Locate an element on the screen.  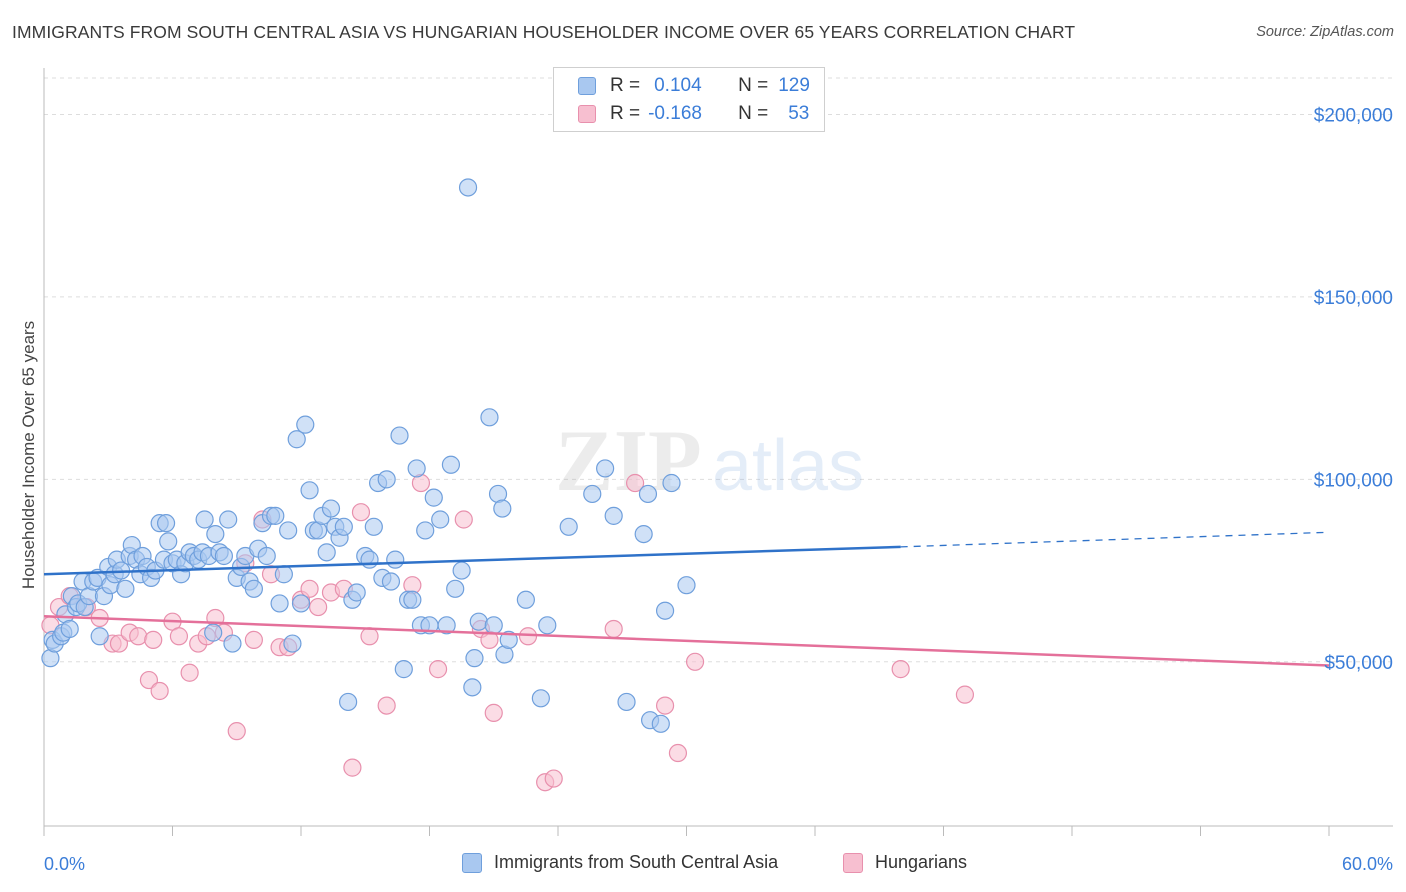
legend-row-hungarians: R = -0.168 N = 53 is located at coordinates (693, 114).